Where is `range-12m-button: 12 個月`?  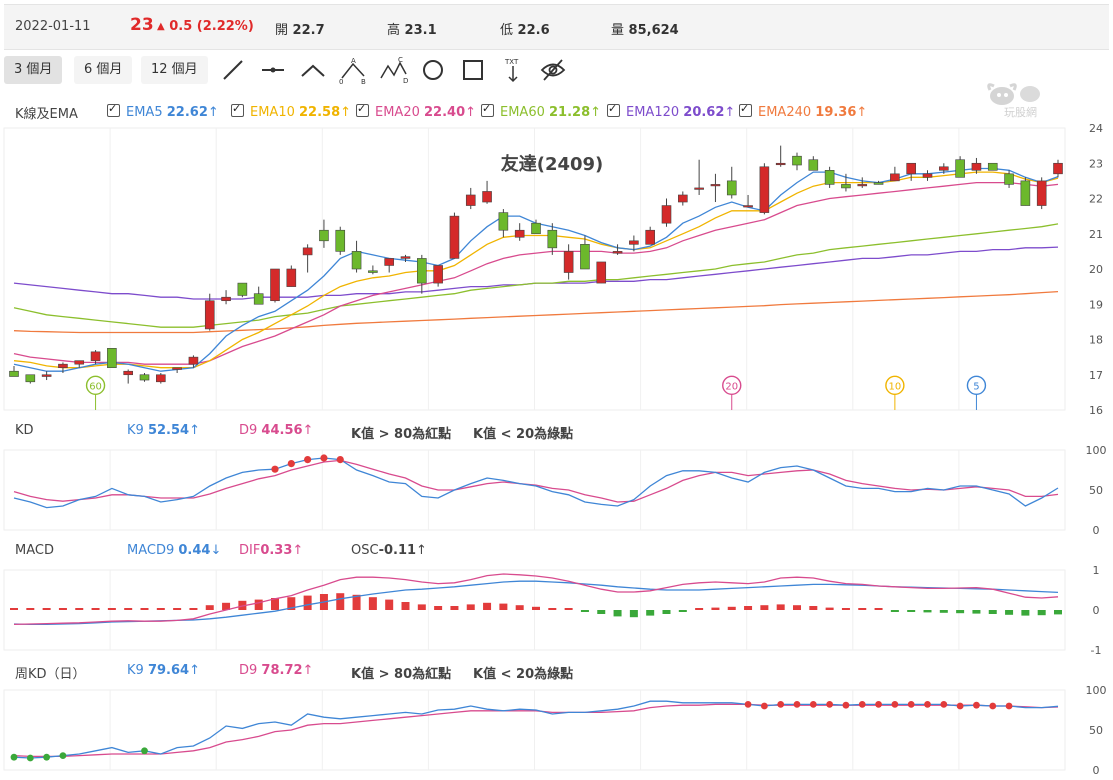
range-12m-button: 12 個月 is located at coordinates (174, 70).